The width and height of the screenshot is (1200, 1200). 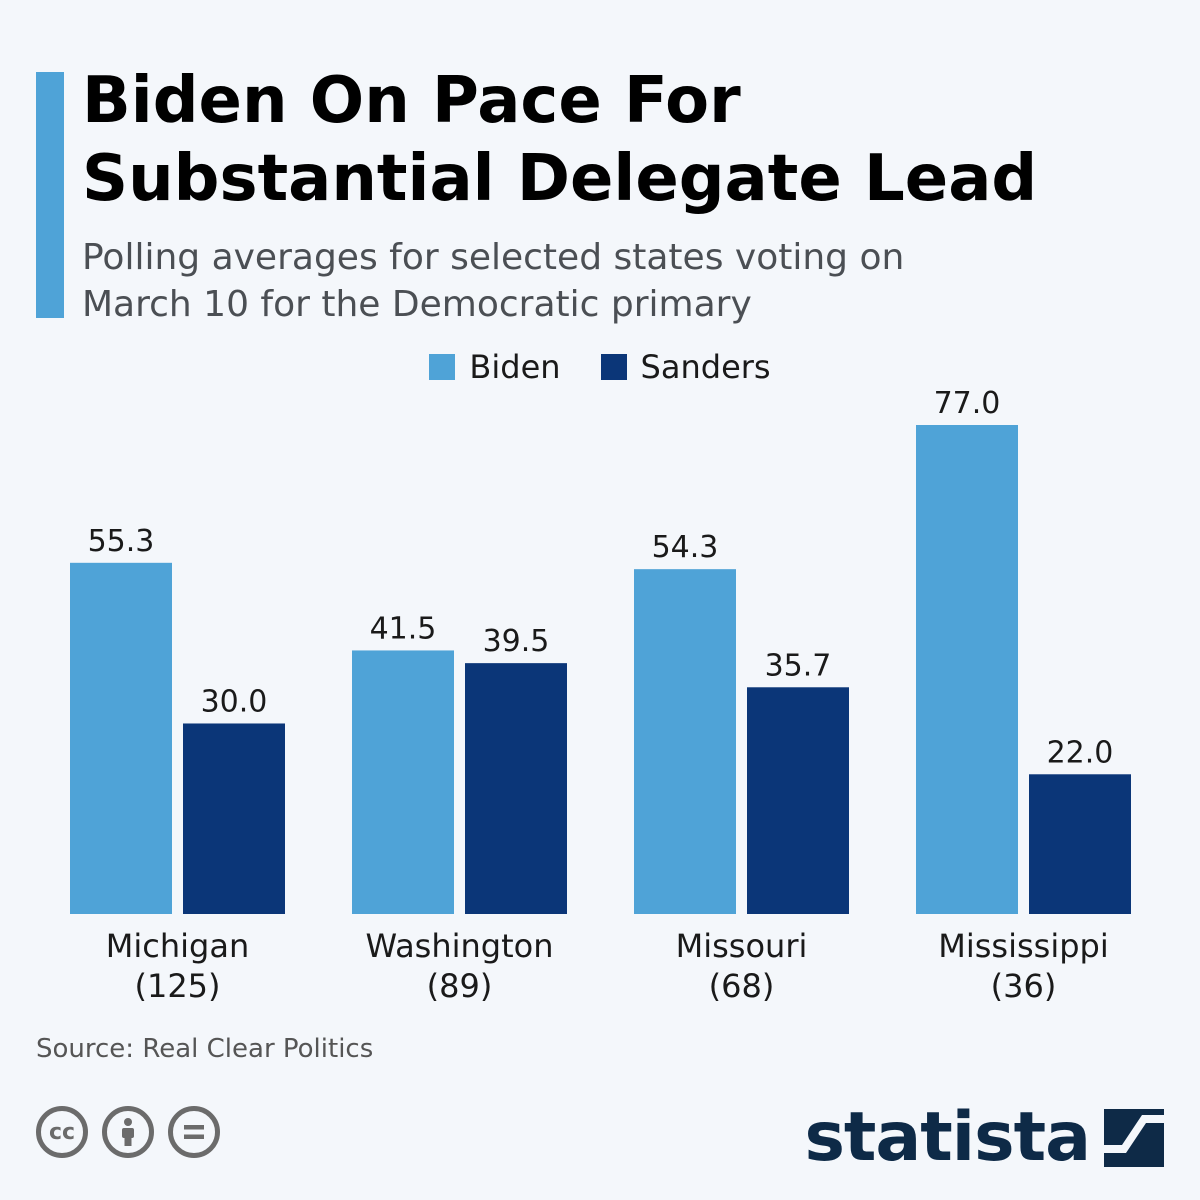 I want to click on statista-logo-text: statista, so click(x=947, y=1137).